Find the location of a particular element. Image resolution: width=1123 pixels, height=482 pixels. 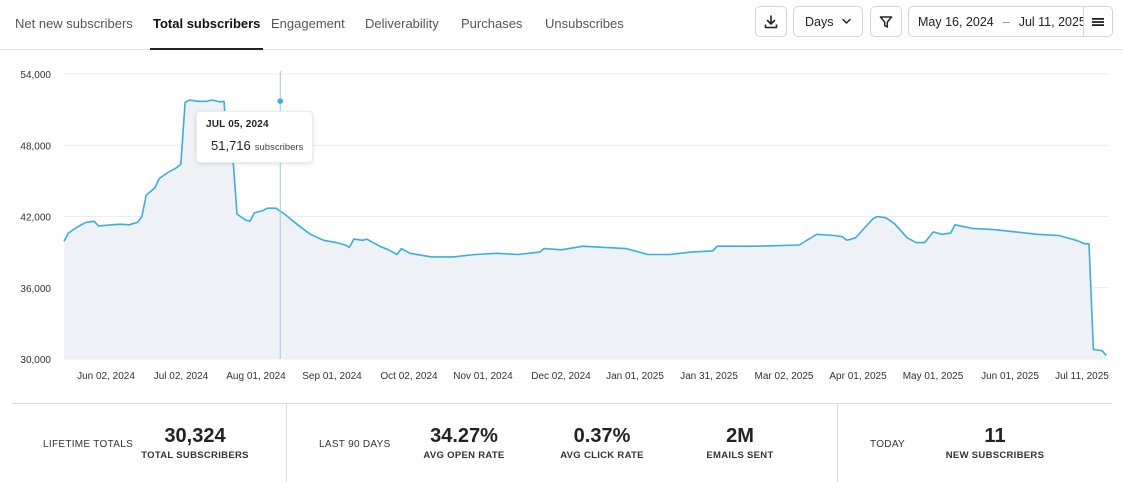

download-button is located at coordinates (771, 21).